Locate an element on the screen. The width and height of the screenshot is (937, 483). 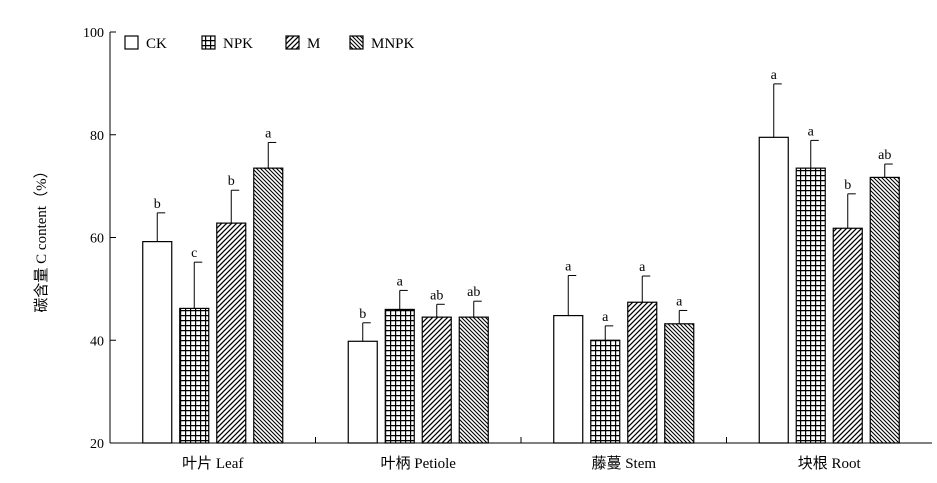
x-tick-label: 叶柄 Petiole is located at coordinates (419, 463).